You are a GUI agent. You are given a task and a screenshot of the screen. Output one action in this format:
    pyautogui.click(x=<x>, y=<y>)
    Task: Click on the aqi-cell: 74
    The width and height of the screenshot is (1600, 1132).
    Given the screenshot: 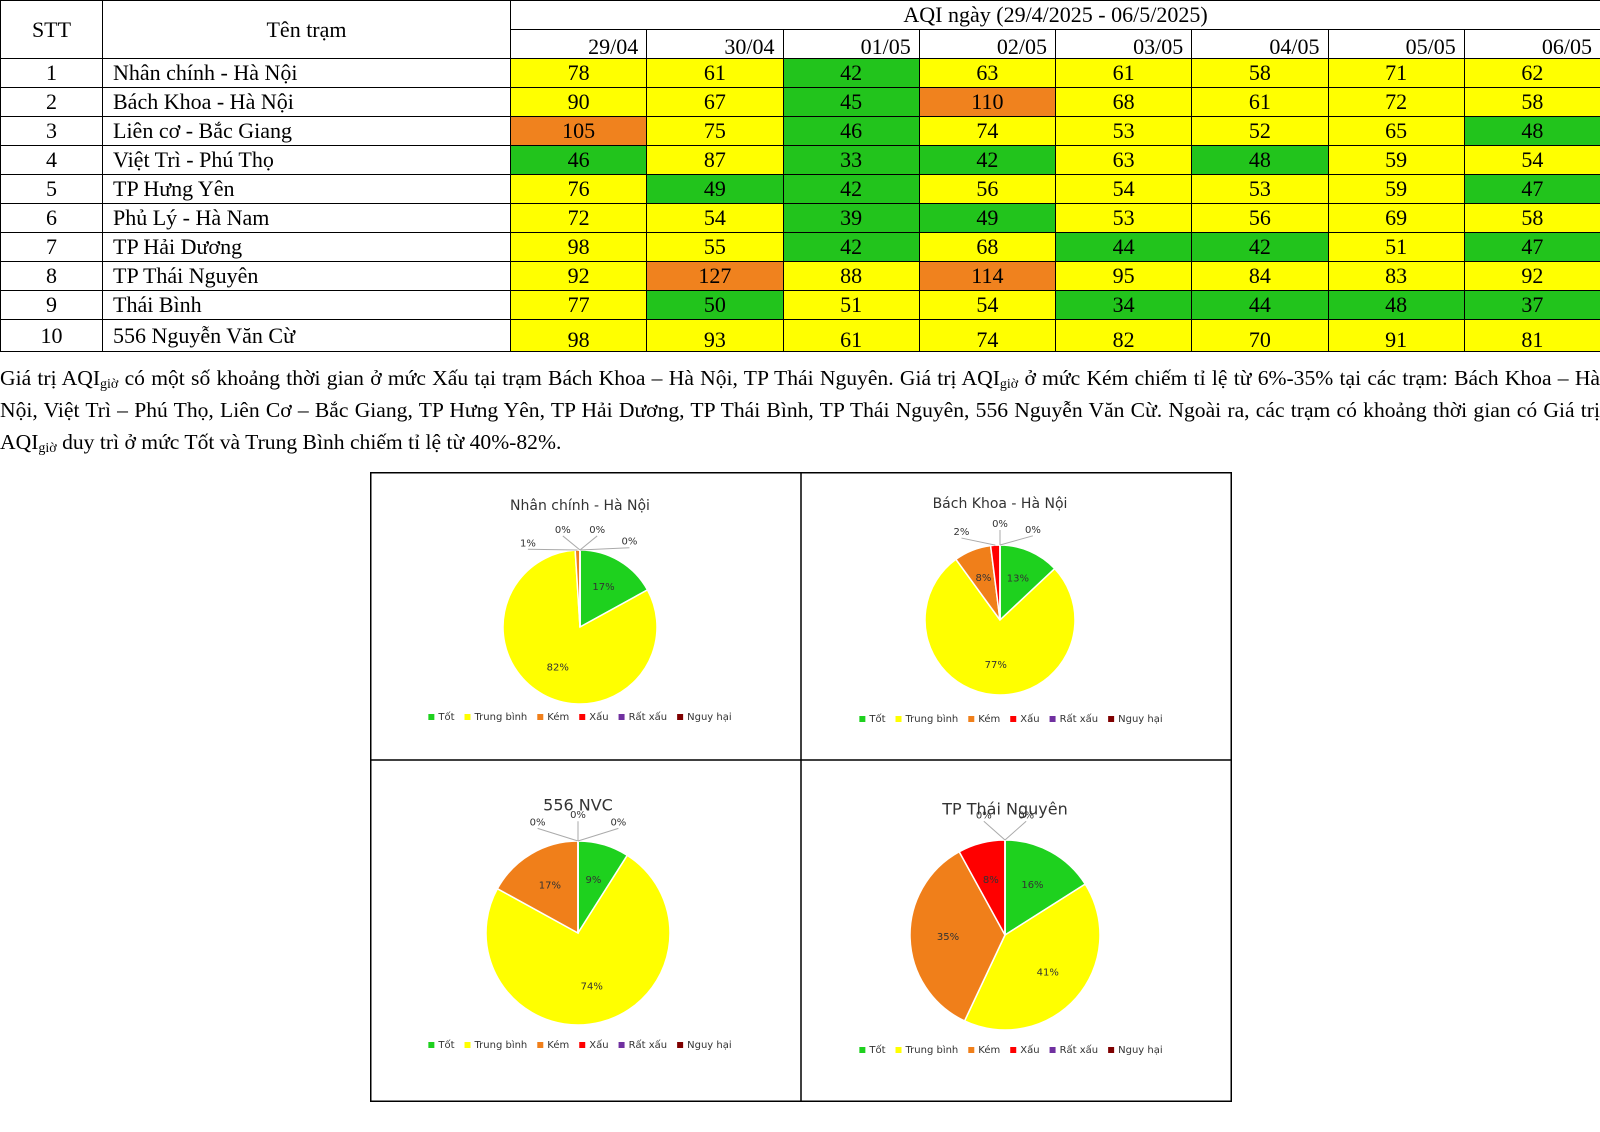 What is the action you would take?
    pyautogui.click(x=987, y=131)
    